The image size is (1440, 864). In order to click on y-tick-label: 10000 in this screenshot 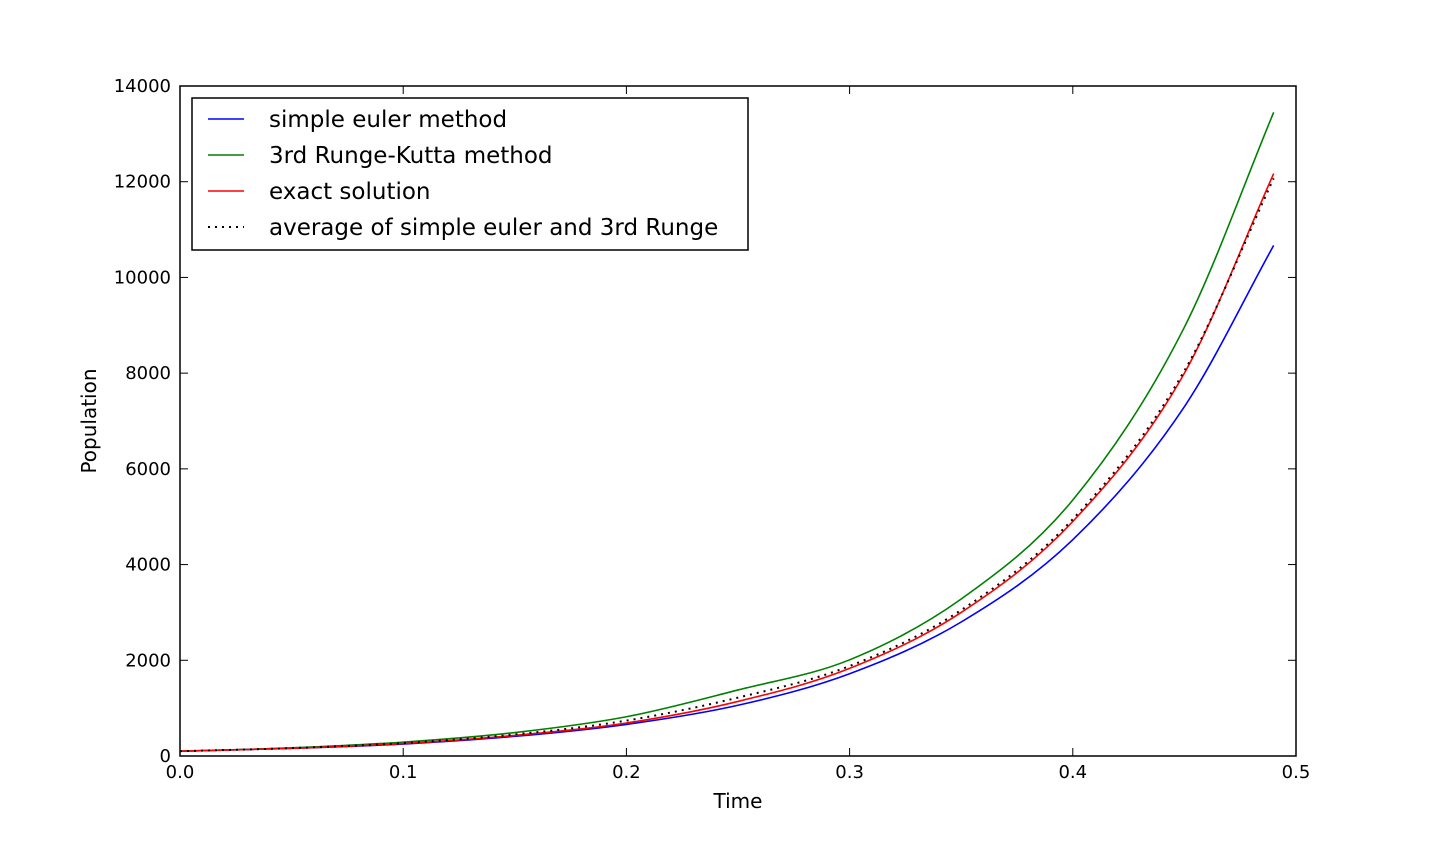, I will do `click(142, 277)`.